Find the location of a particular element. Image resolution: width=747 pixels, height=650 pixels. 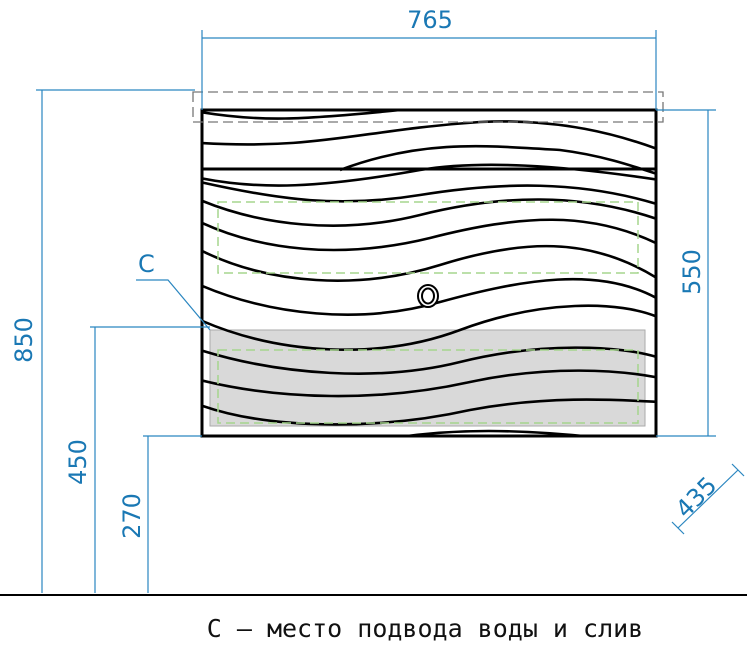

dimension-depth: 435 is located at coordinates (707, 499).